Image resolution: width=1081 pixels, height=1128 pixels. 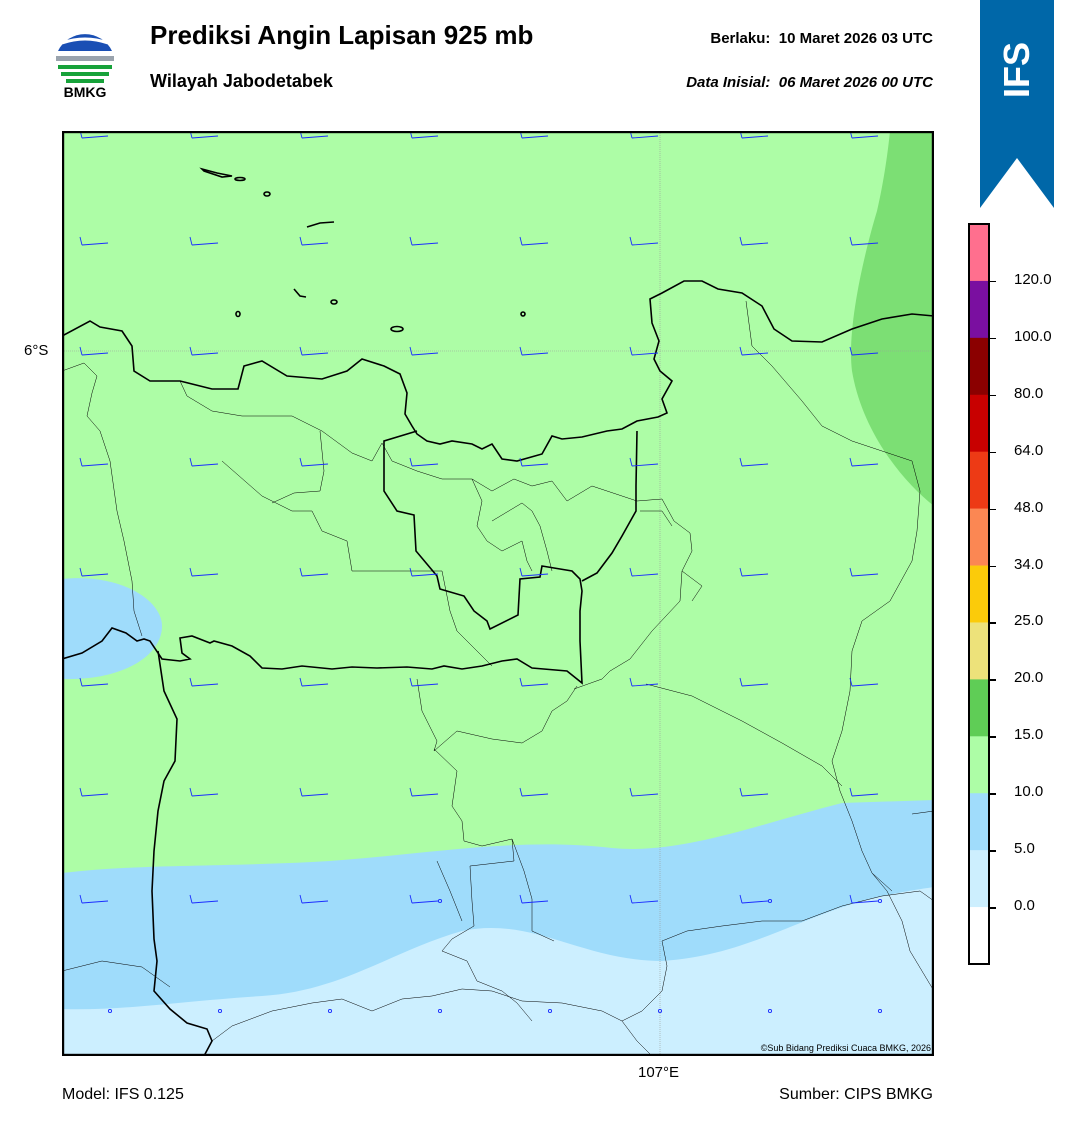 What do you see at coordinates (85, 92) in the screenshot?
I see `logo-text: BMKG` at bounding box center [85, 92].